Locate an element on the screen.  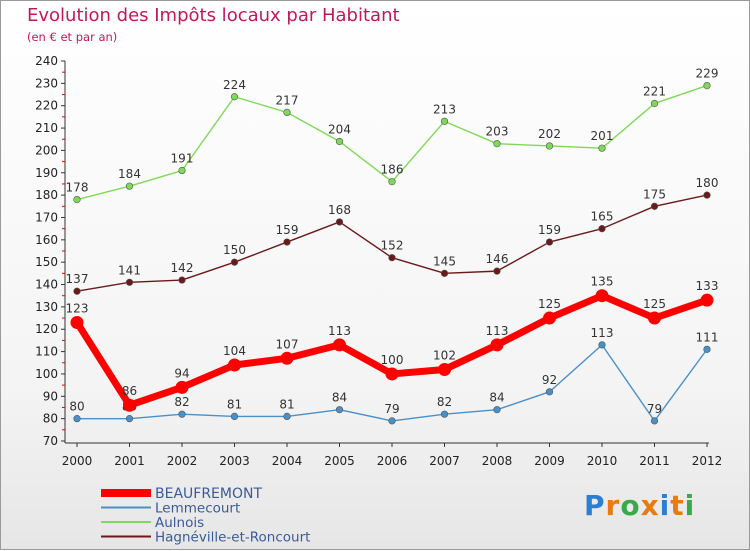
x-tick-label: 2001 is located at coordinates (129, 461).